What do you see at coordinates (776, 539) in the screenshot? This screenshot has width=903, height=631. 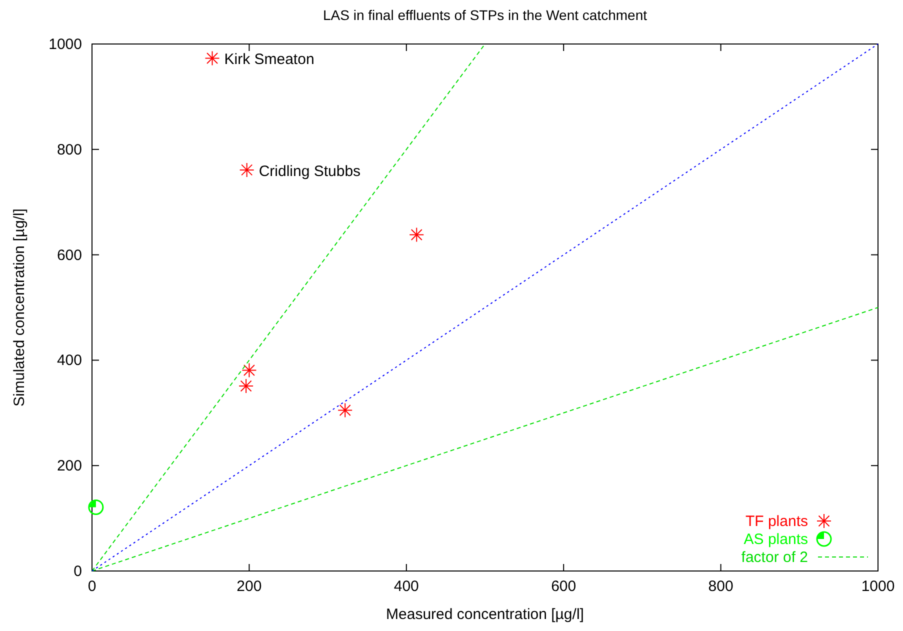 I see `legend-label: AS plants` at bounding box center [776, 539].